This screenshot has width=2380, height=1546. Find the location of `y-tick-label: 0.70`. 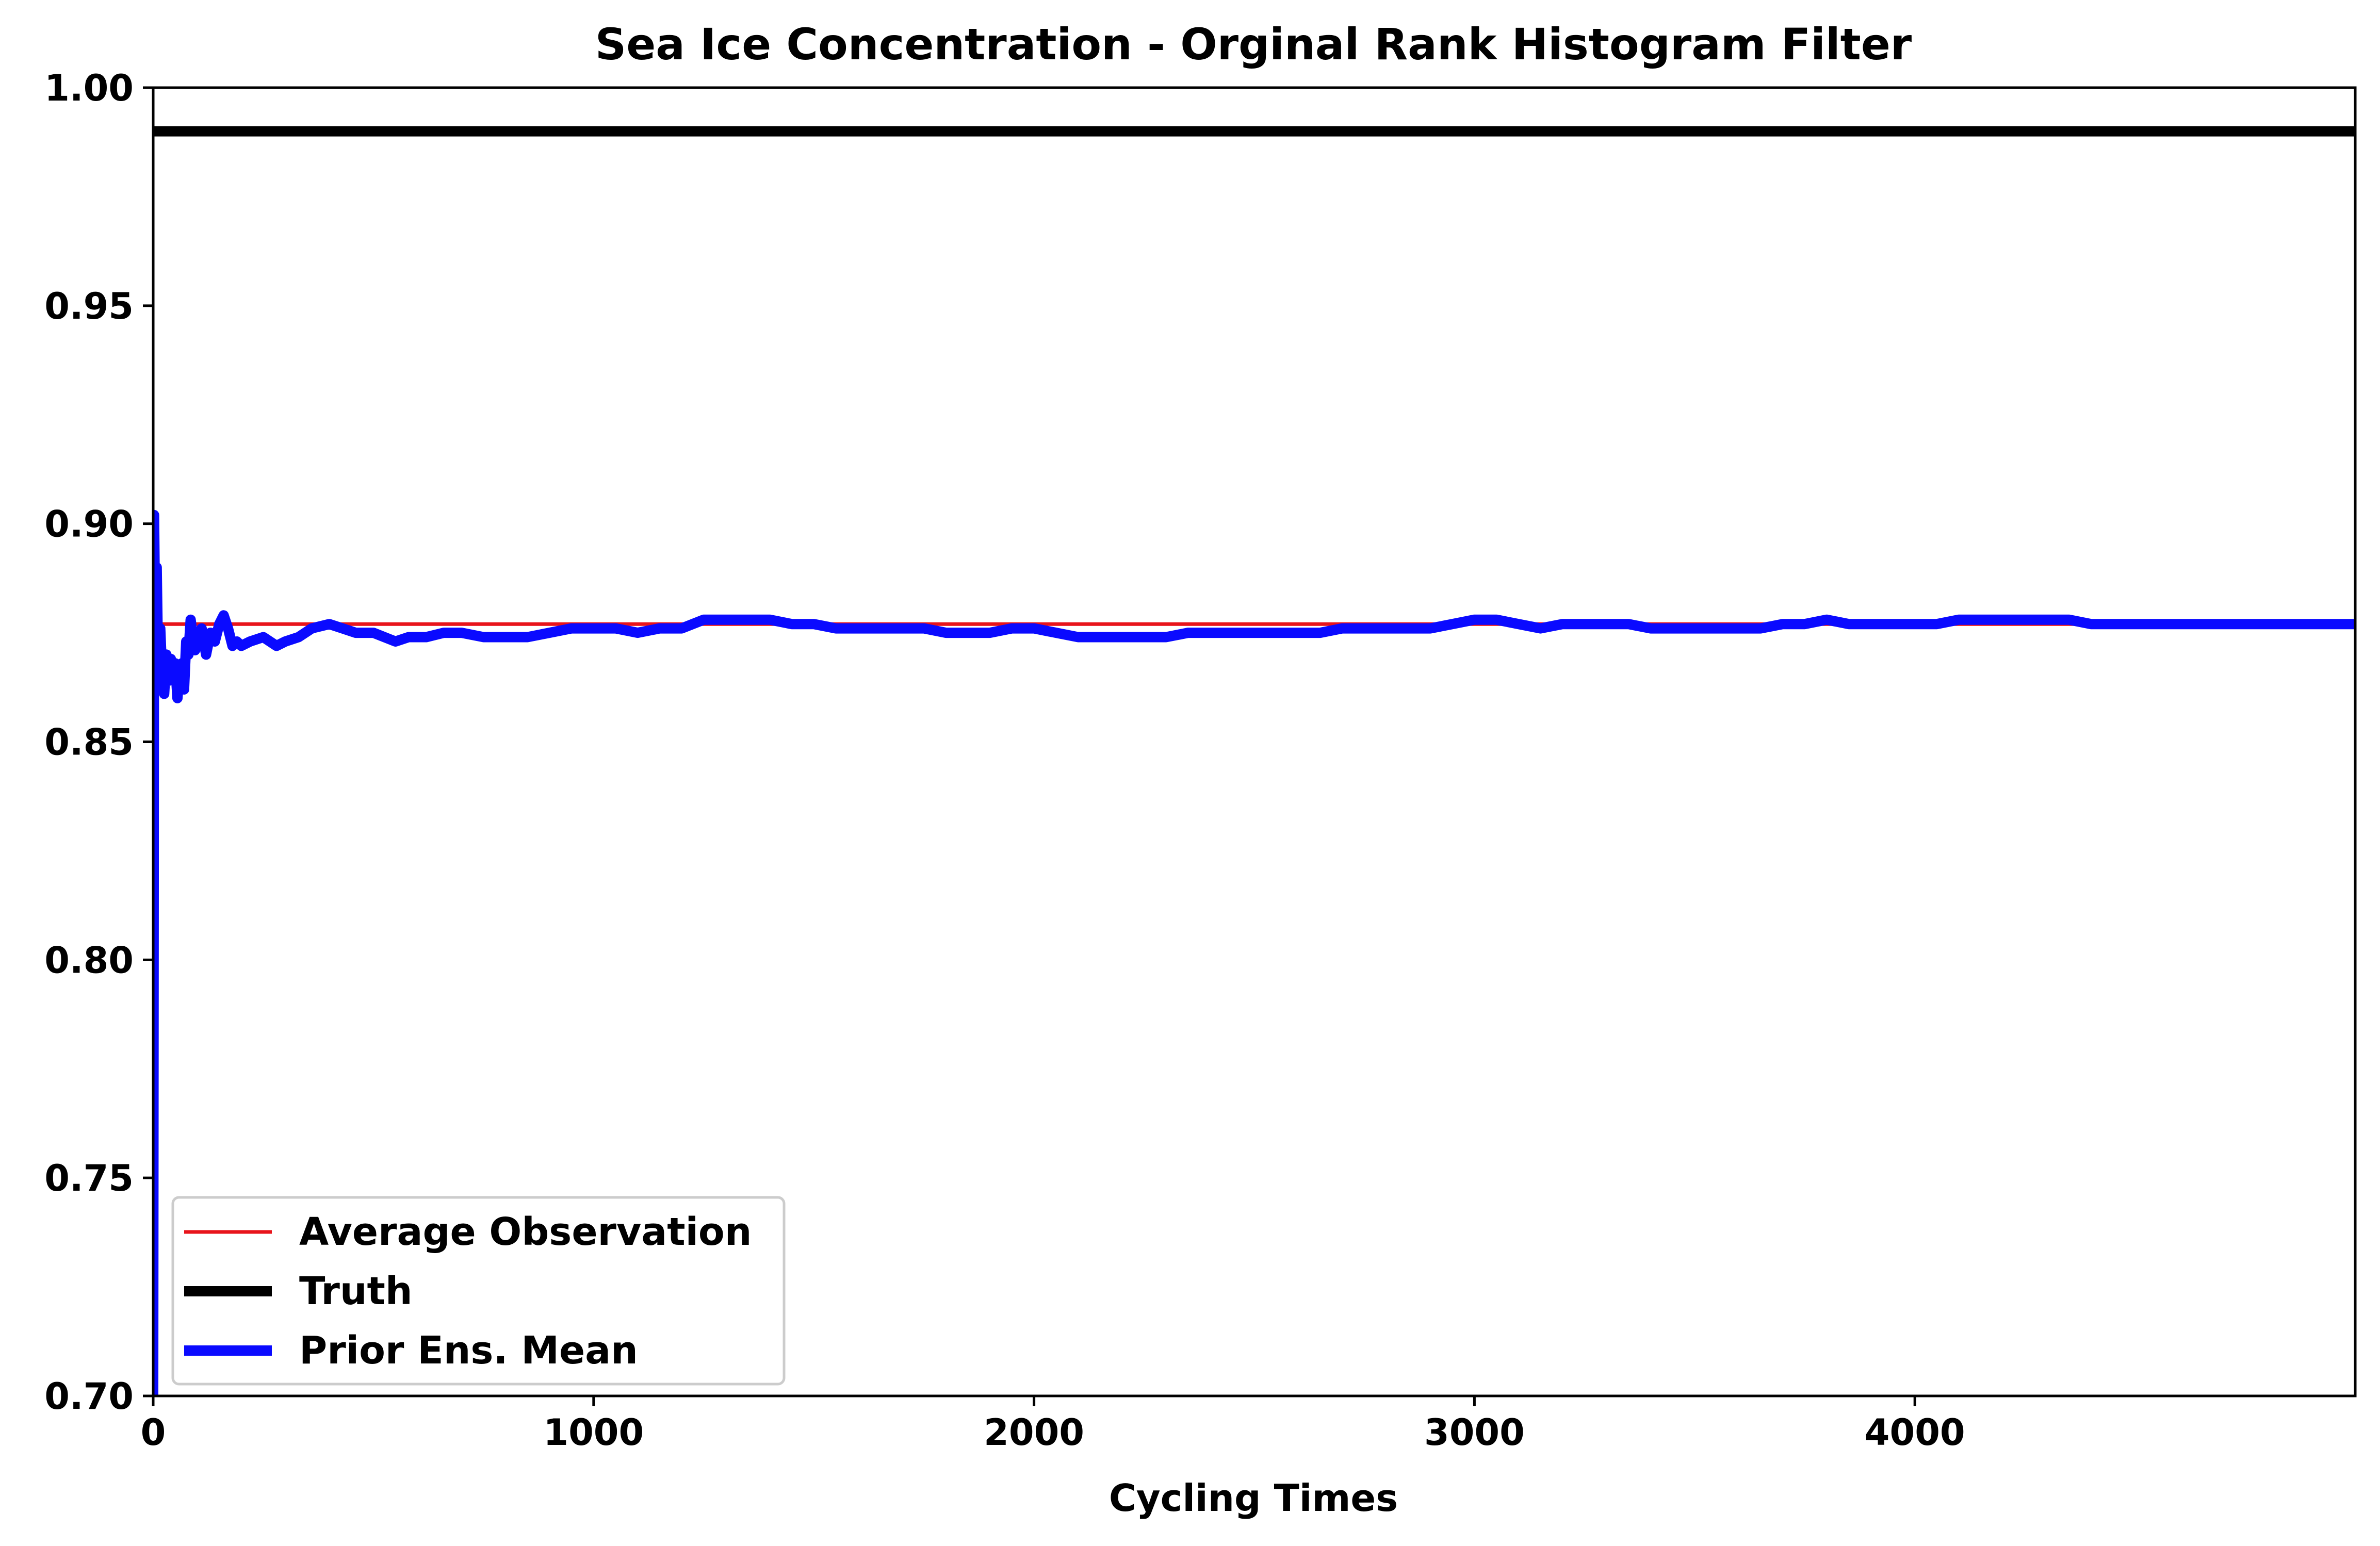

y-tick-label: 0.70 is located at coordinates (89, 1397).